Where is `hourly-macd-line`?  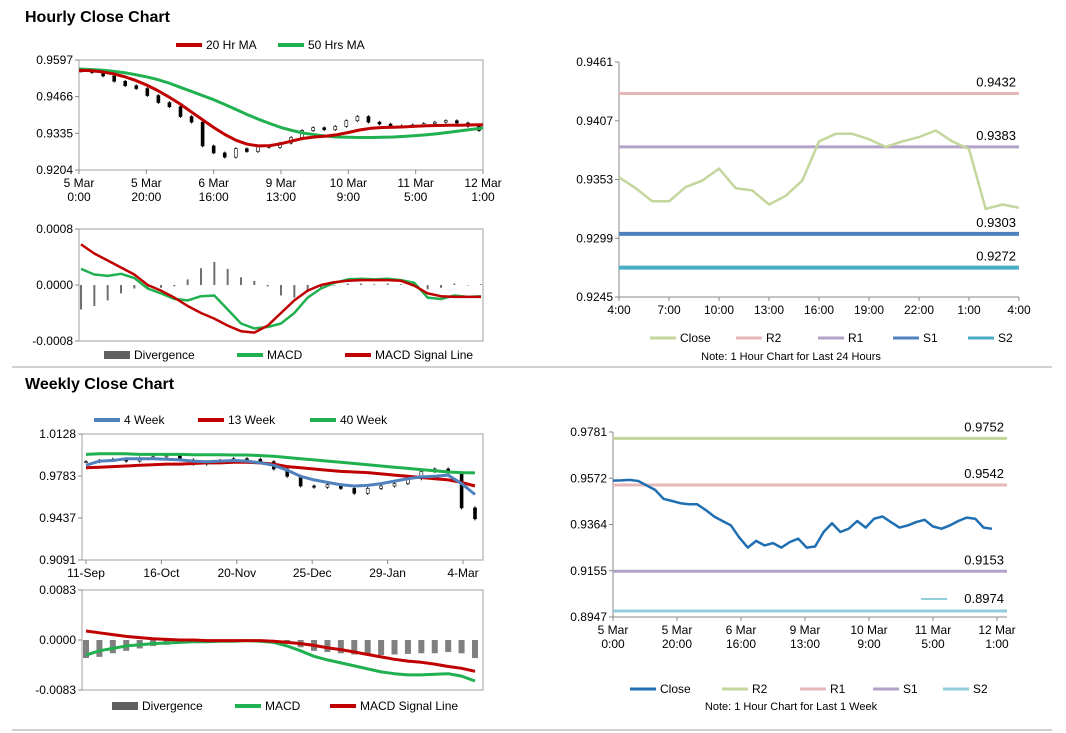
hourly-macd-line is located at coordinates (281, 298).